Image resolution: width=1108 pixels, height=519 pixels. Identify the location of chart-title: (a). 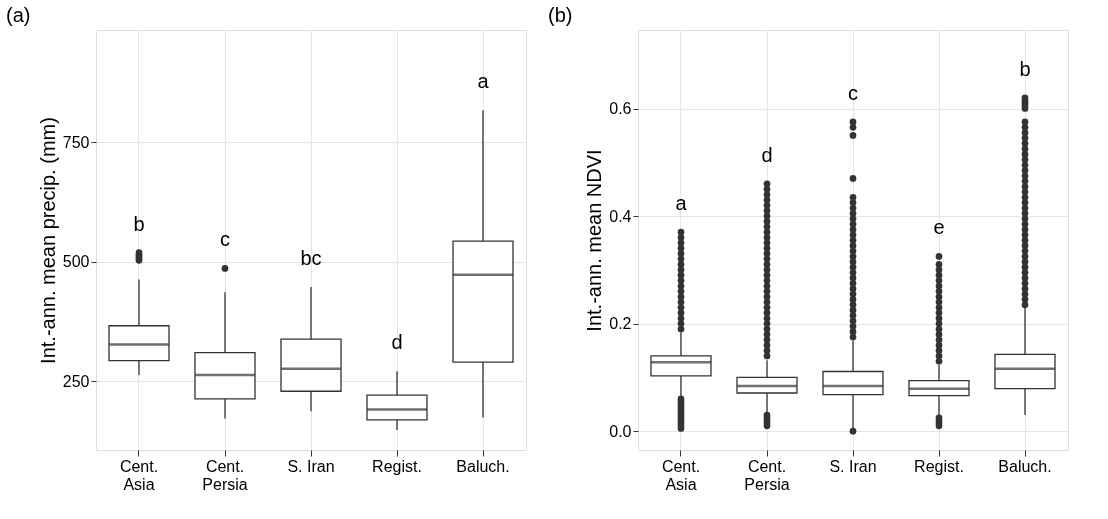
(18, 15).